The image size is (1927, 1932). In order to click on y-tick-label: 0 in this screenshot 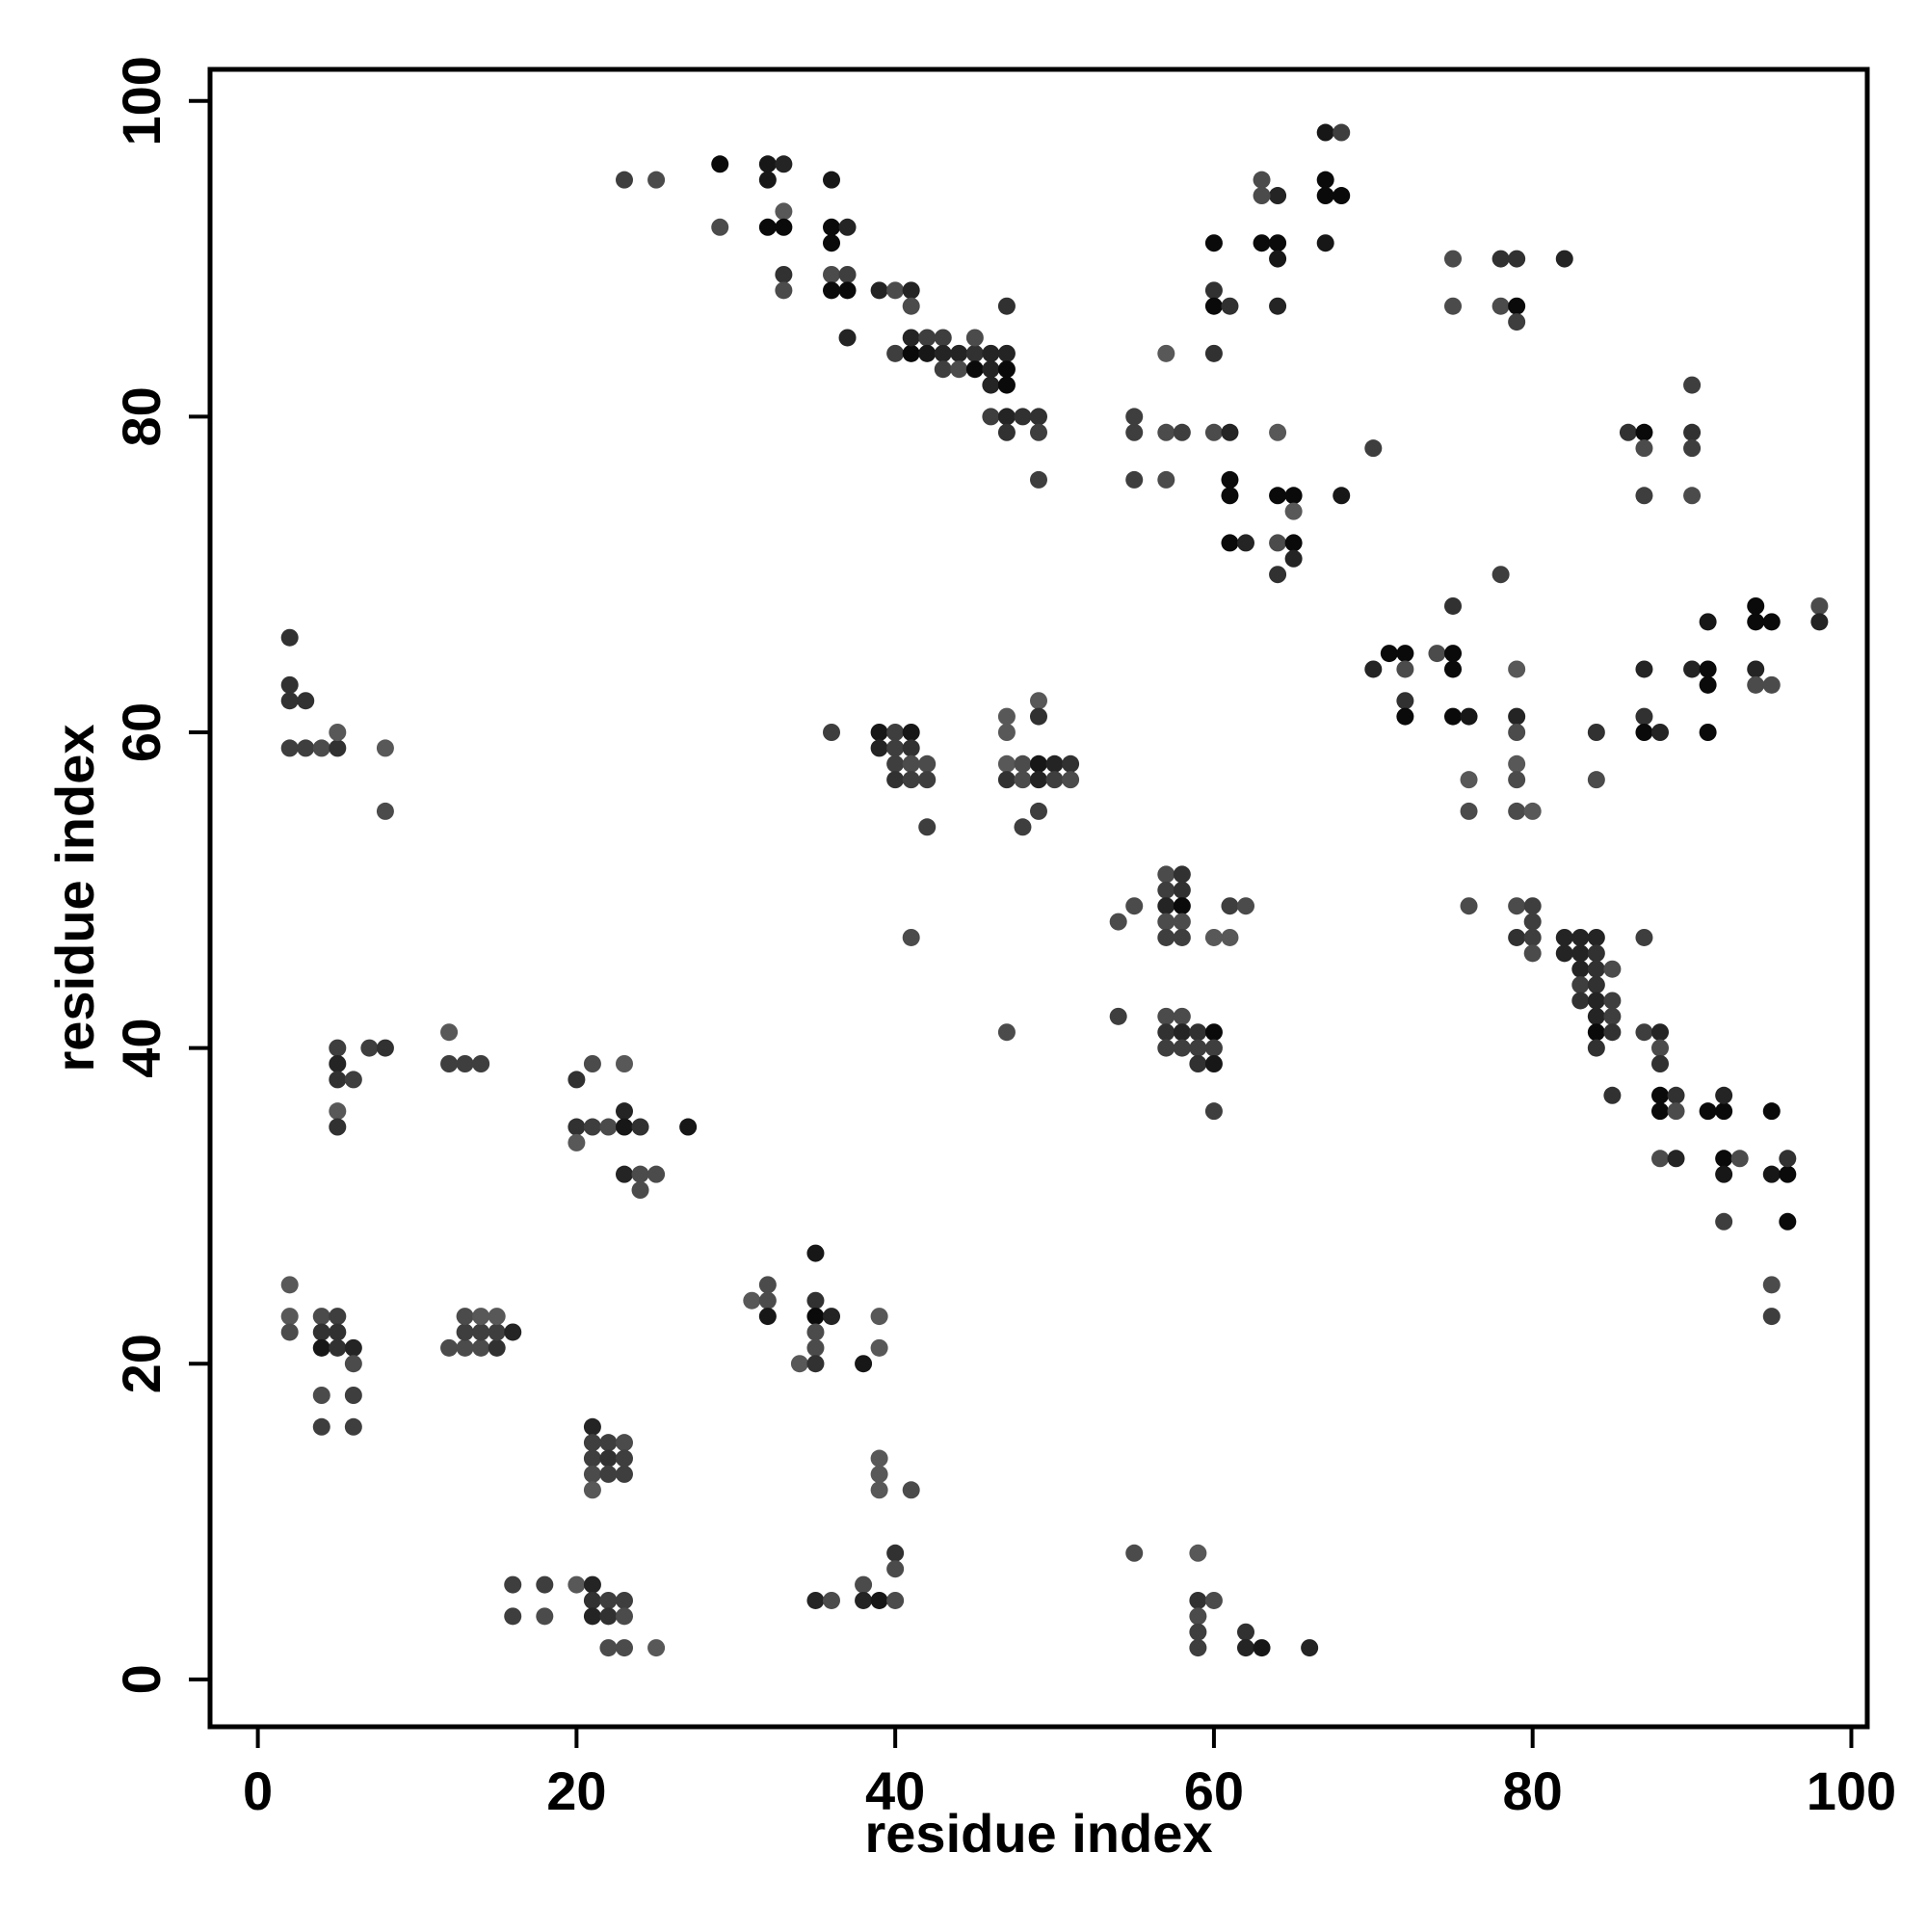, I will do `click(141, 1679)`.